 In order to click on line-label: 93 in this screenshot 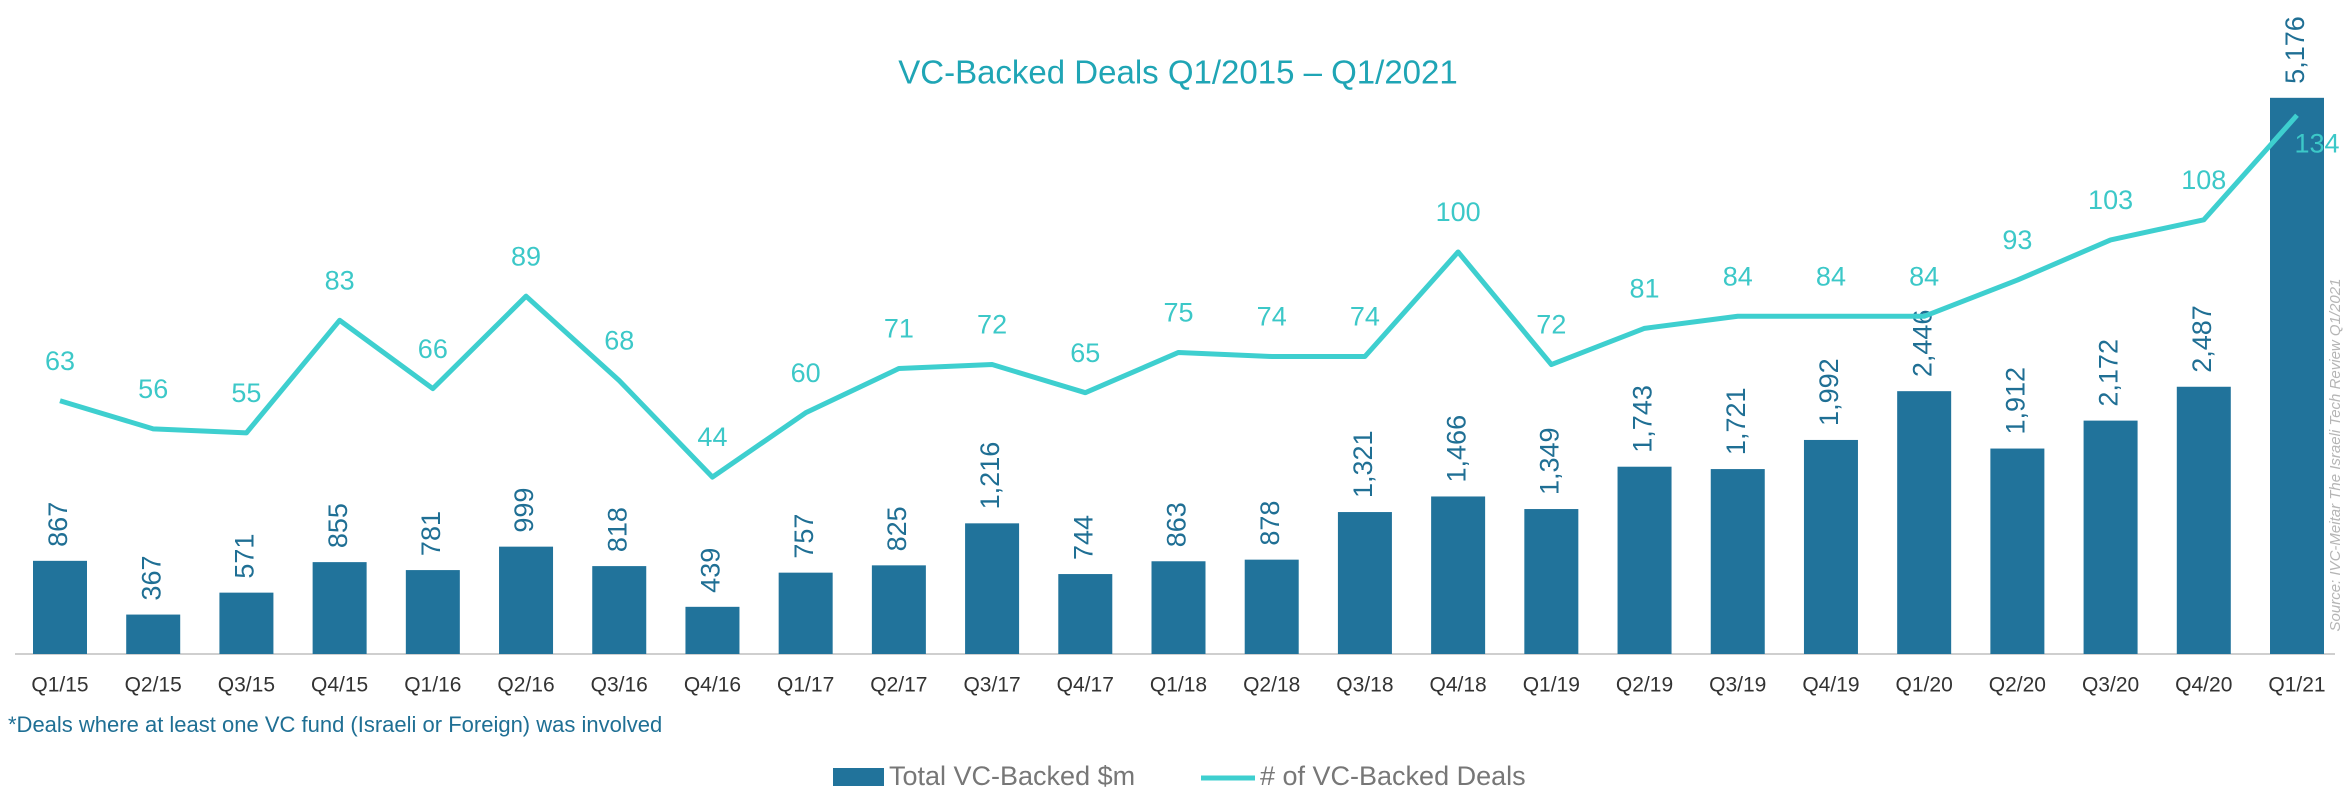, I will do `click(2017, 240)`.